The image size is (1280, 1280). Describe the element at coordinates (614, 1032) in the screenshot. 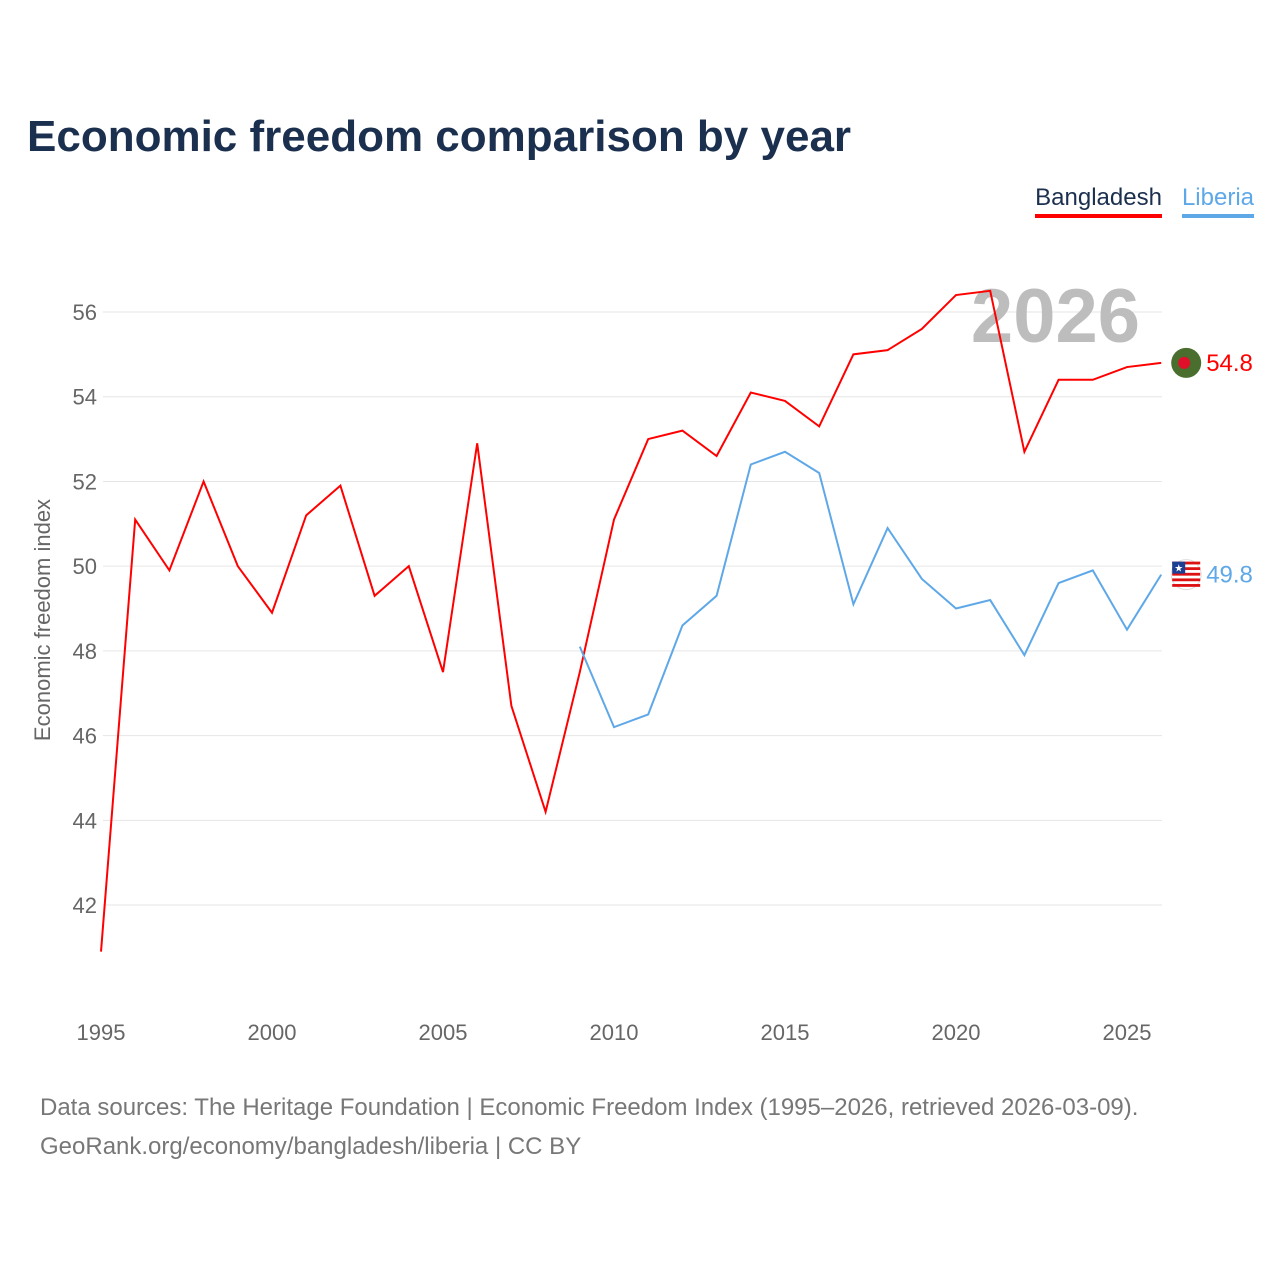

I see `x-tick-label: 2010` at that location.